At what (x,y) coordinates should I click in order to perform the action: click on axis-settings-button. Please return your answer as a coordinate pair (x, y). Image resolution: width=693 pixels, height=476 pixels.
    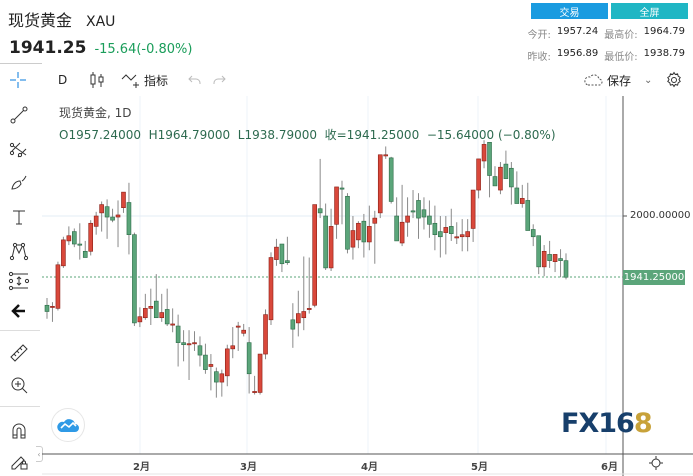
    Looking at the image, I should click on (656, 465).